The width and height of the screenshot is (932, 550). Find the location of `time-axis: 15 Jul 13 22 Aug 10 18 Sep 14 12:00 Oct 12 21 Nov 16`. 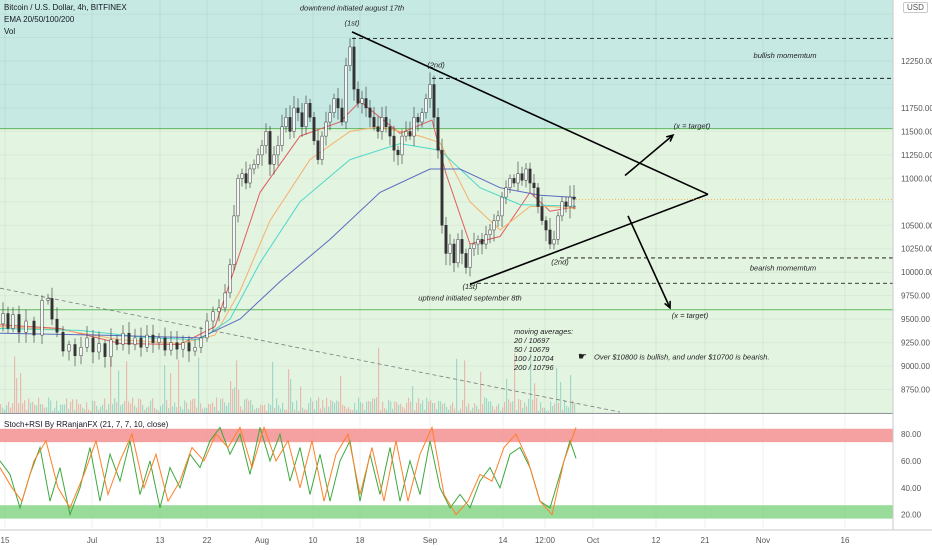

time-axis: 15 Jul 13 22 Aug 10 18 Sep 14 12:00 Oct 12 21 Nov 16 is located at coordinates (466, 537).